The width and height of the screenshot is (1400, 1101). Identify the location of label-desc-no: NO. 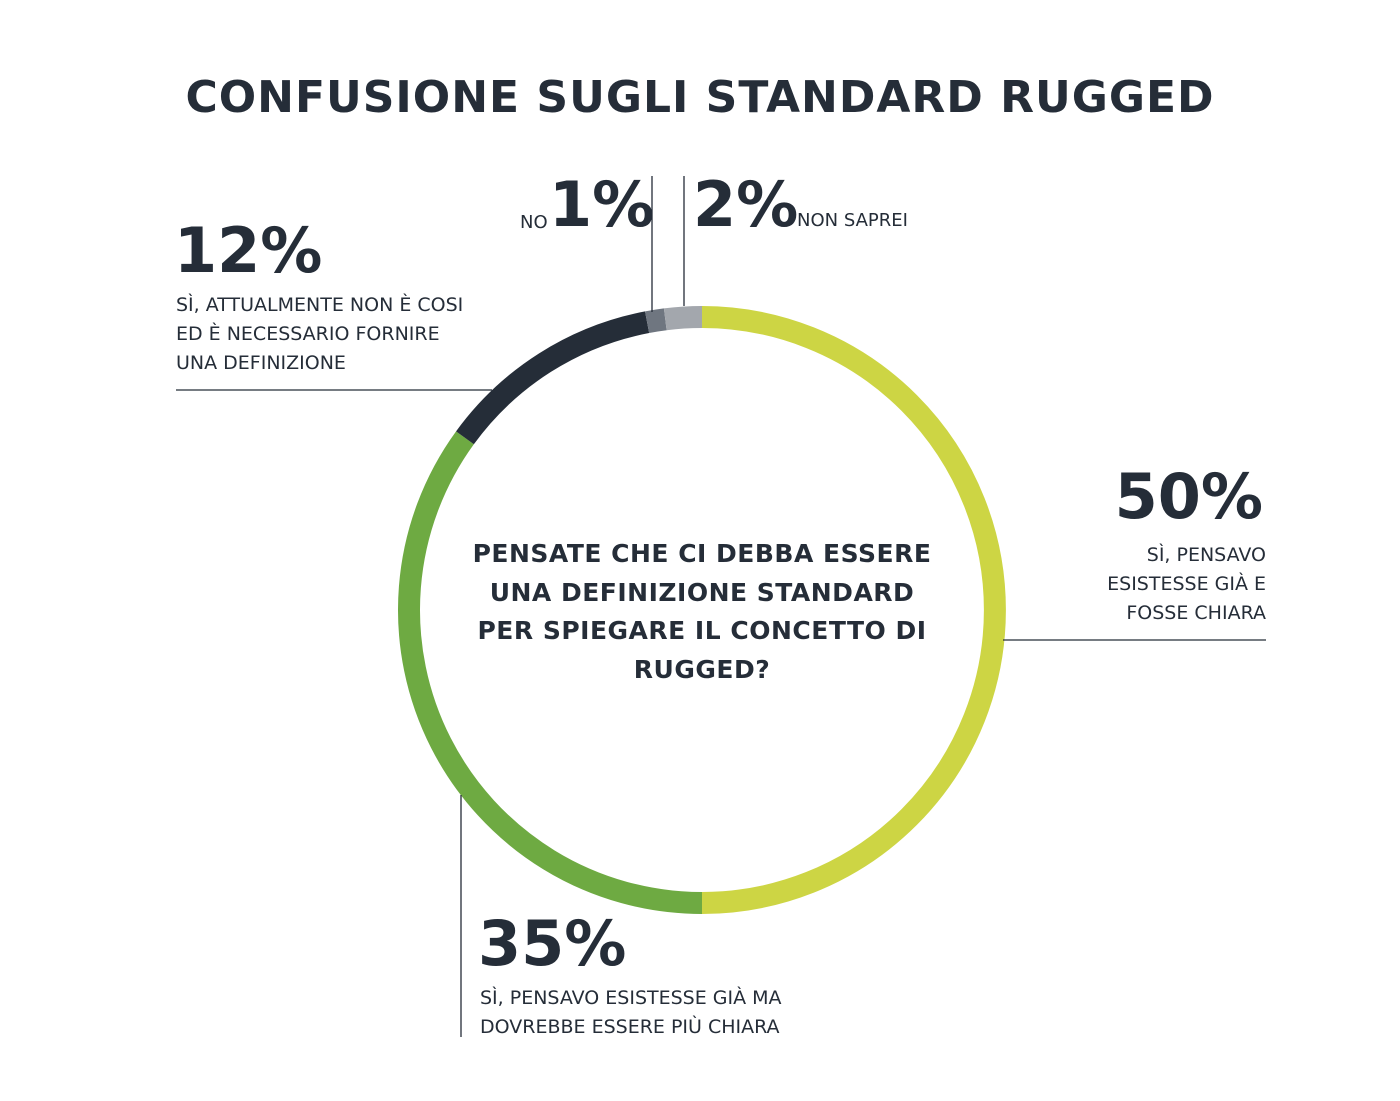
(534, 222).